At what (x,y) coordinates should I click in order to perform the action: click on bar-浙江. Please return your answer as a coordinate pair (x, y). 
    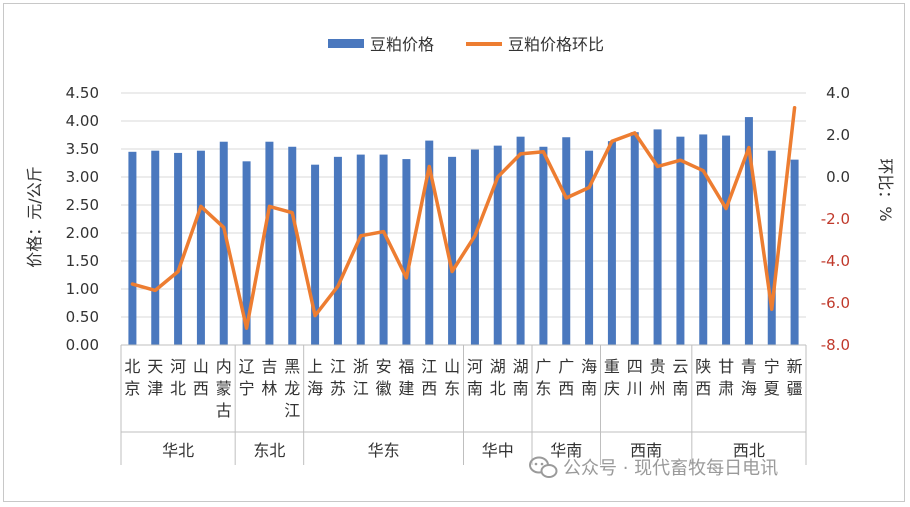
    Looking at the image, I should click on (360, 249).